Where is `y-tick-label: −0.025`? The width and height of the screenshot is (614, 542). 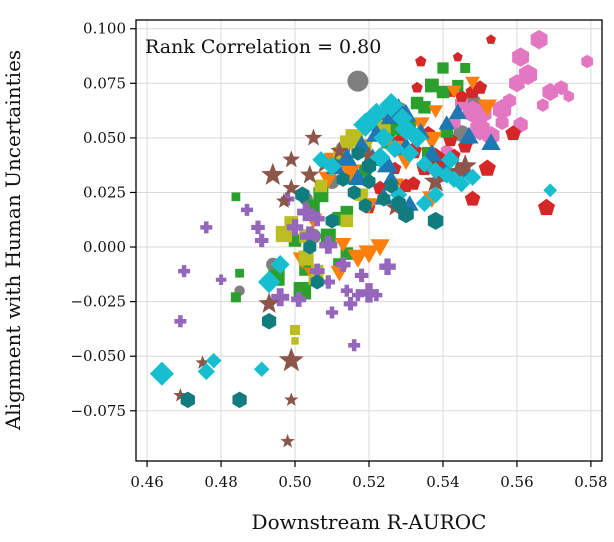
y-tick-label: −0.025 is located at coordinates (98, 302).